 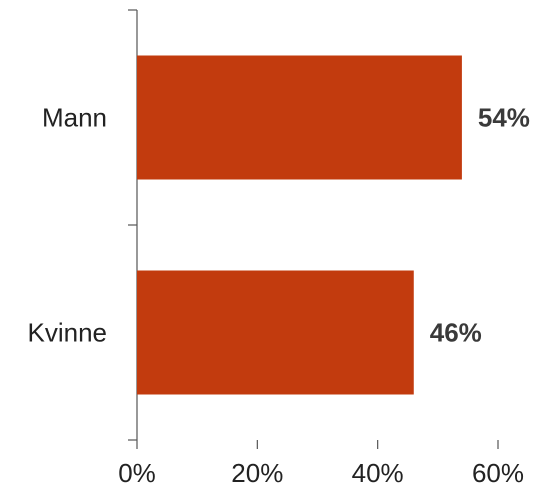 What do you see at coordinates (456, 333) in the screenshot?
I see `data-label: 46%` at bounding box center [456, 333].